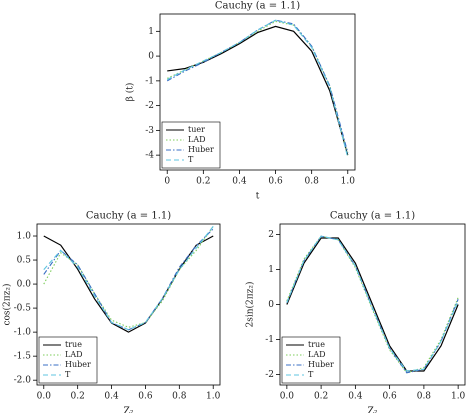  Describe the element at coordinates (24, 237) in the screenshot. I see `y-tick-label: 1.0` at that location.